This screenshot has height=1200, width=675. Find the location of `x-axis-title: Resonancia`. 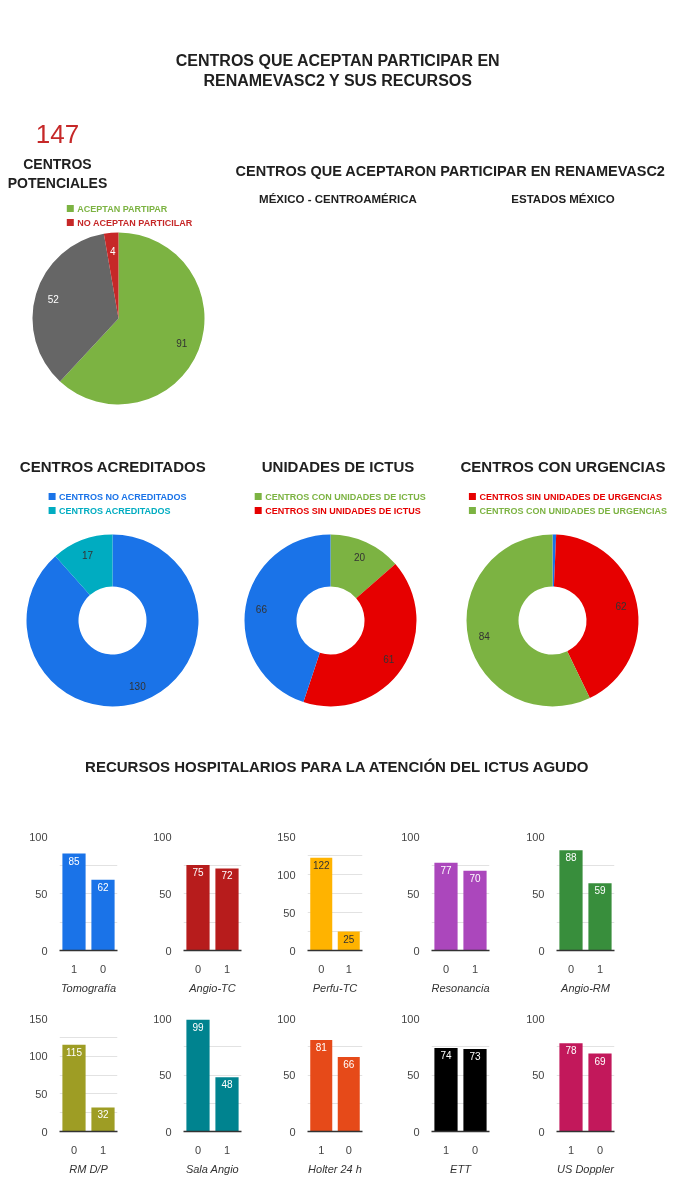

x-axis-title: Resonancia is located at coordinates (460, 987).